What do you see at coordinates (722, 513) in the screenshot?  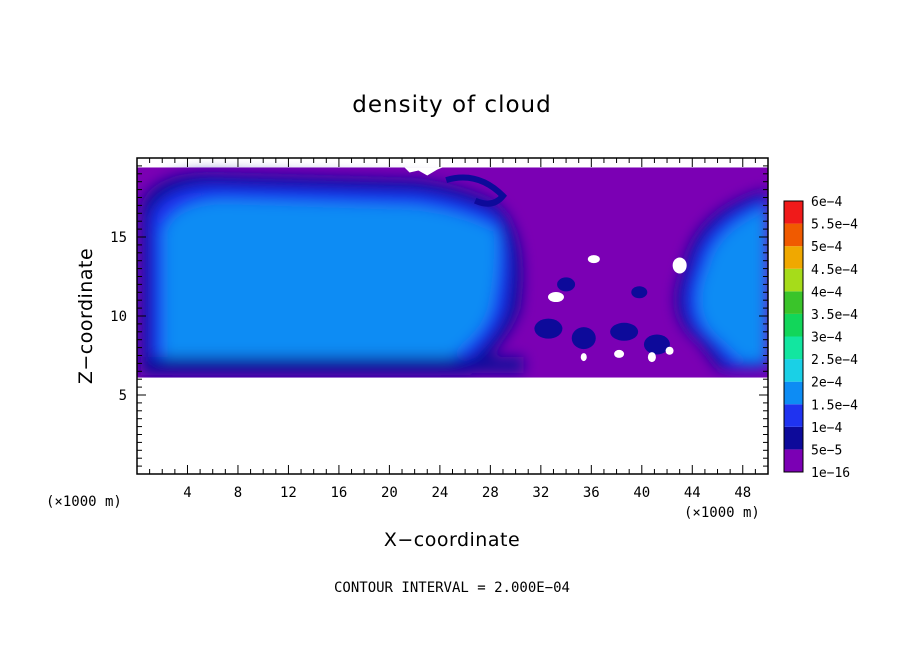 I see `x-unit-label: (×1000 m)` at bounding box center [722, 513].